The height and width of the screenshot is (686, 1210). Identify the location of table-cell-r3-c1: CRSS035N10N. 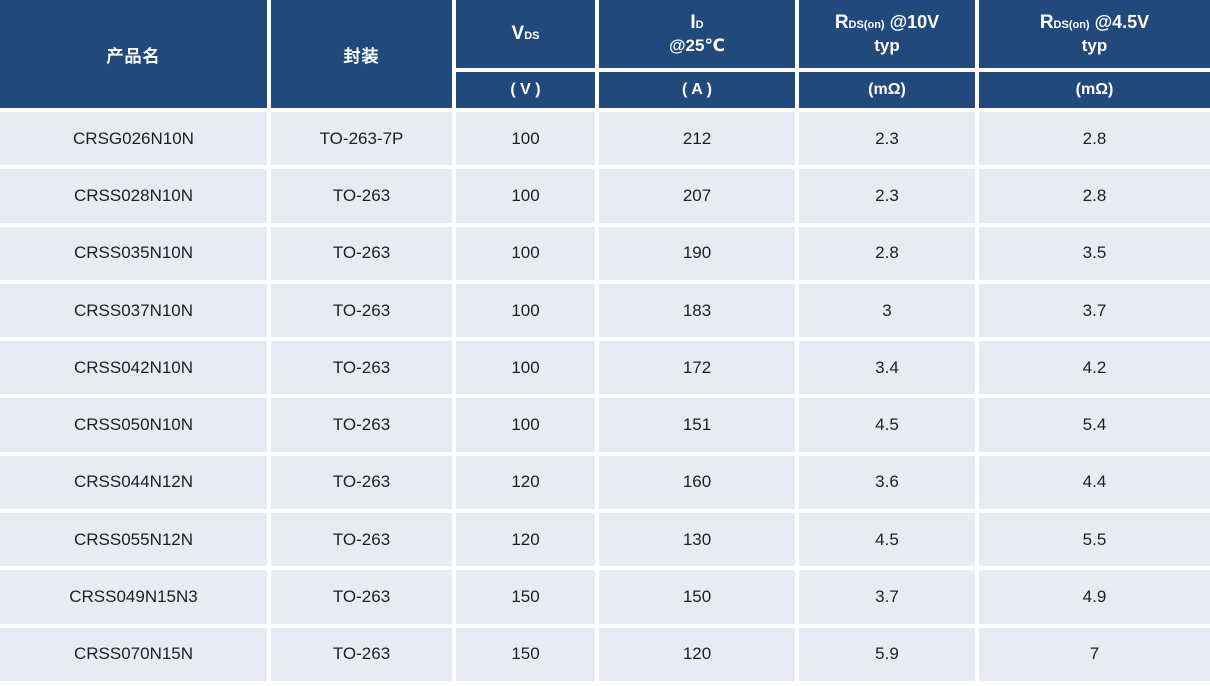
(133, 253).